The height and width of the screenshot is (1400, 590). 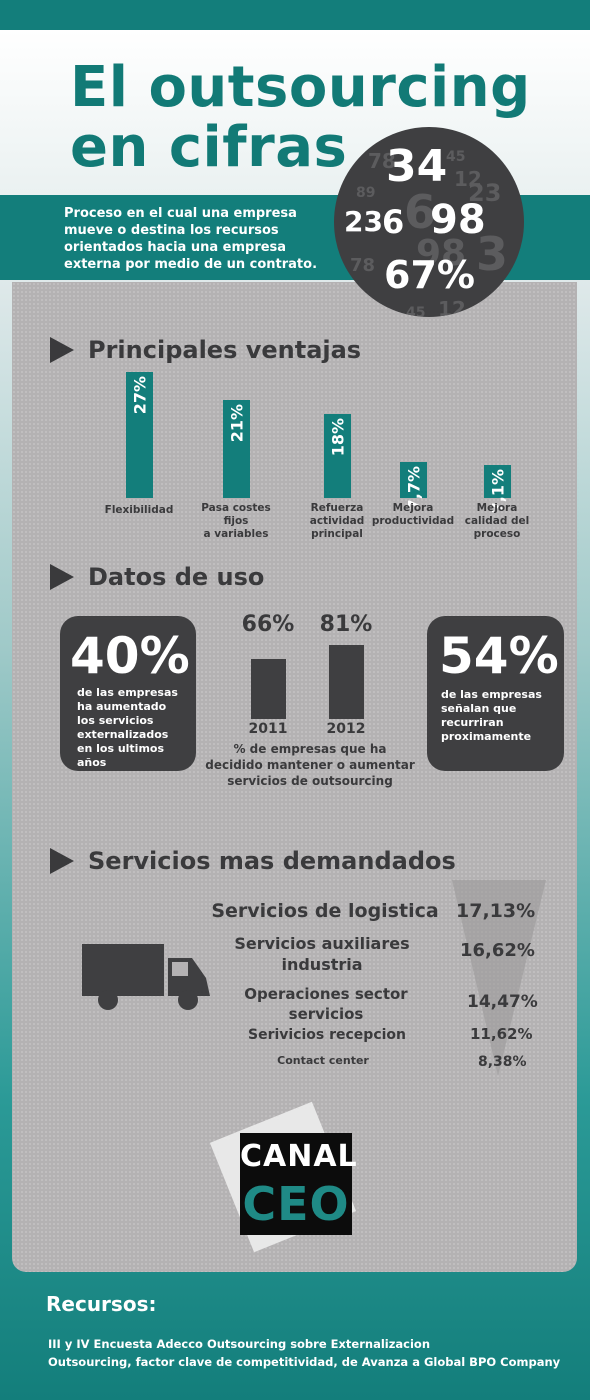 What do you see at coordinates (236, 423) in the screenshot?
I see `bar-value-label: 21%` at bounding box center [236, 423].